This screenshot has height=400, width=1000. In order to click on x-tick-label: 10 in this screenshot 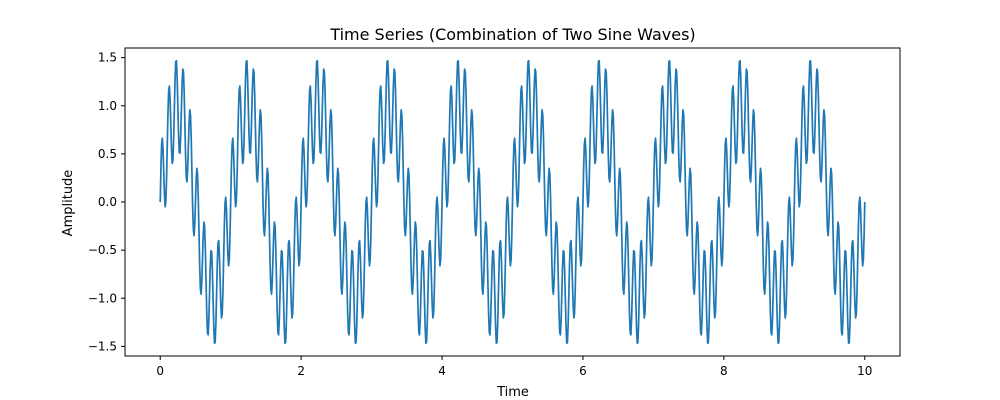, I will do `click(864, 371)`.